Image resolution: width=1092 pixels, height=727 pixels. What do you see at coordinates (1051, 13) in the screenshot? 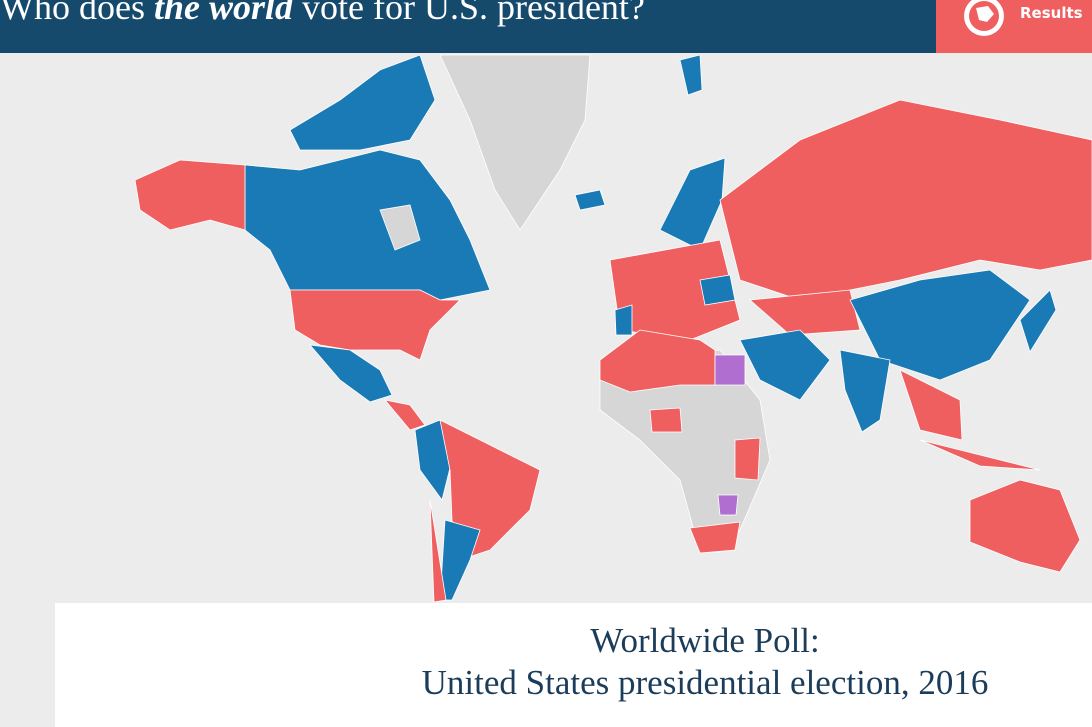
I see `button-label: Results` at bounding box center [1051, 13].